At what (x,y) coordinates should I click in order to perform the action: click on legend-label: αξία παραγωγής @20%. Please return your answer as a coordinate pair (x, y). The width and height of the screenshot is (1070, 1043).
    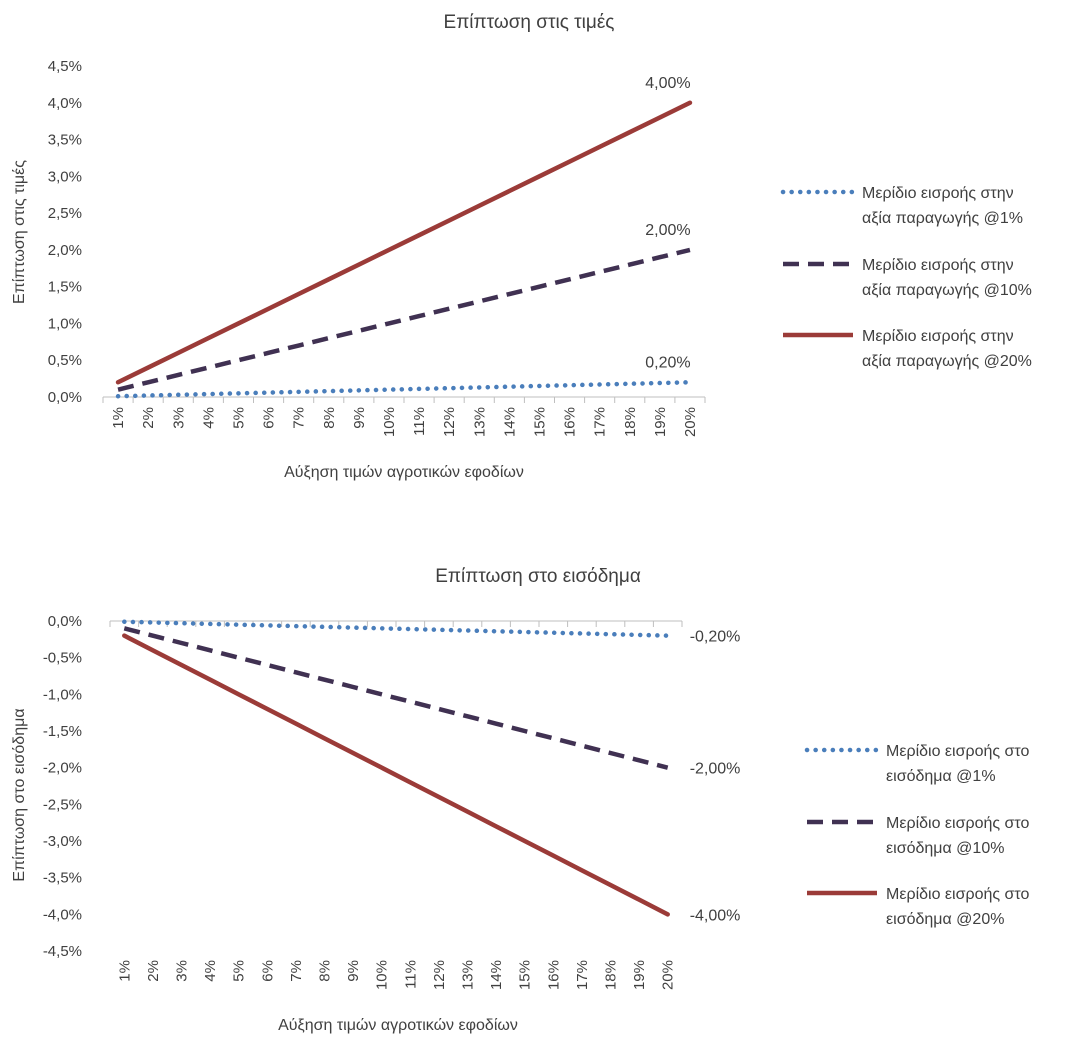
    Looking at the image, I should click on (947, 361).